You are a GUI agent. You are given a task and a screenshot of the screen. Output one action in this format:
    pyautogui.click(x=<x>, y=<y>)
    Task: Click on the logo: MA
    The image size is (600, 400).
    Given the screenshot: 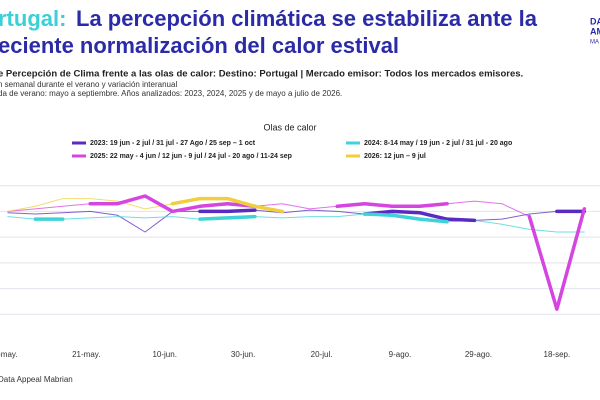 What is the action you would take?
    pyautogui.click(x=594, y=43)
    